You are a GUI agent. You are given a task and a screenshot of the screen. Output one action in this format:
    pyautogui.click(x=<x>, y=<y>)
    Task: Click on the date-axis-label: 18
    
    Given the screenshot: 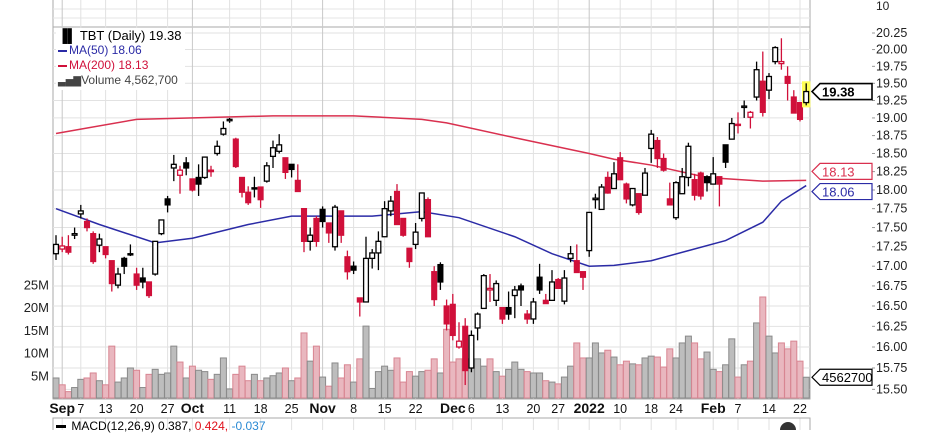 What is the action you would take?
    pyautogui.click(x=261, y=409)
    